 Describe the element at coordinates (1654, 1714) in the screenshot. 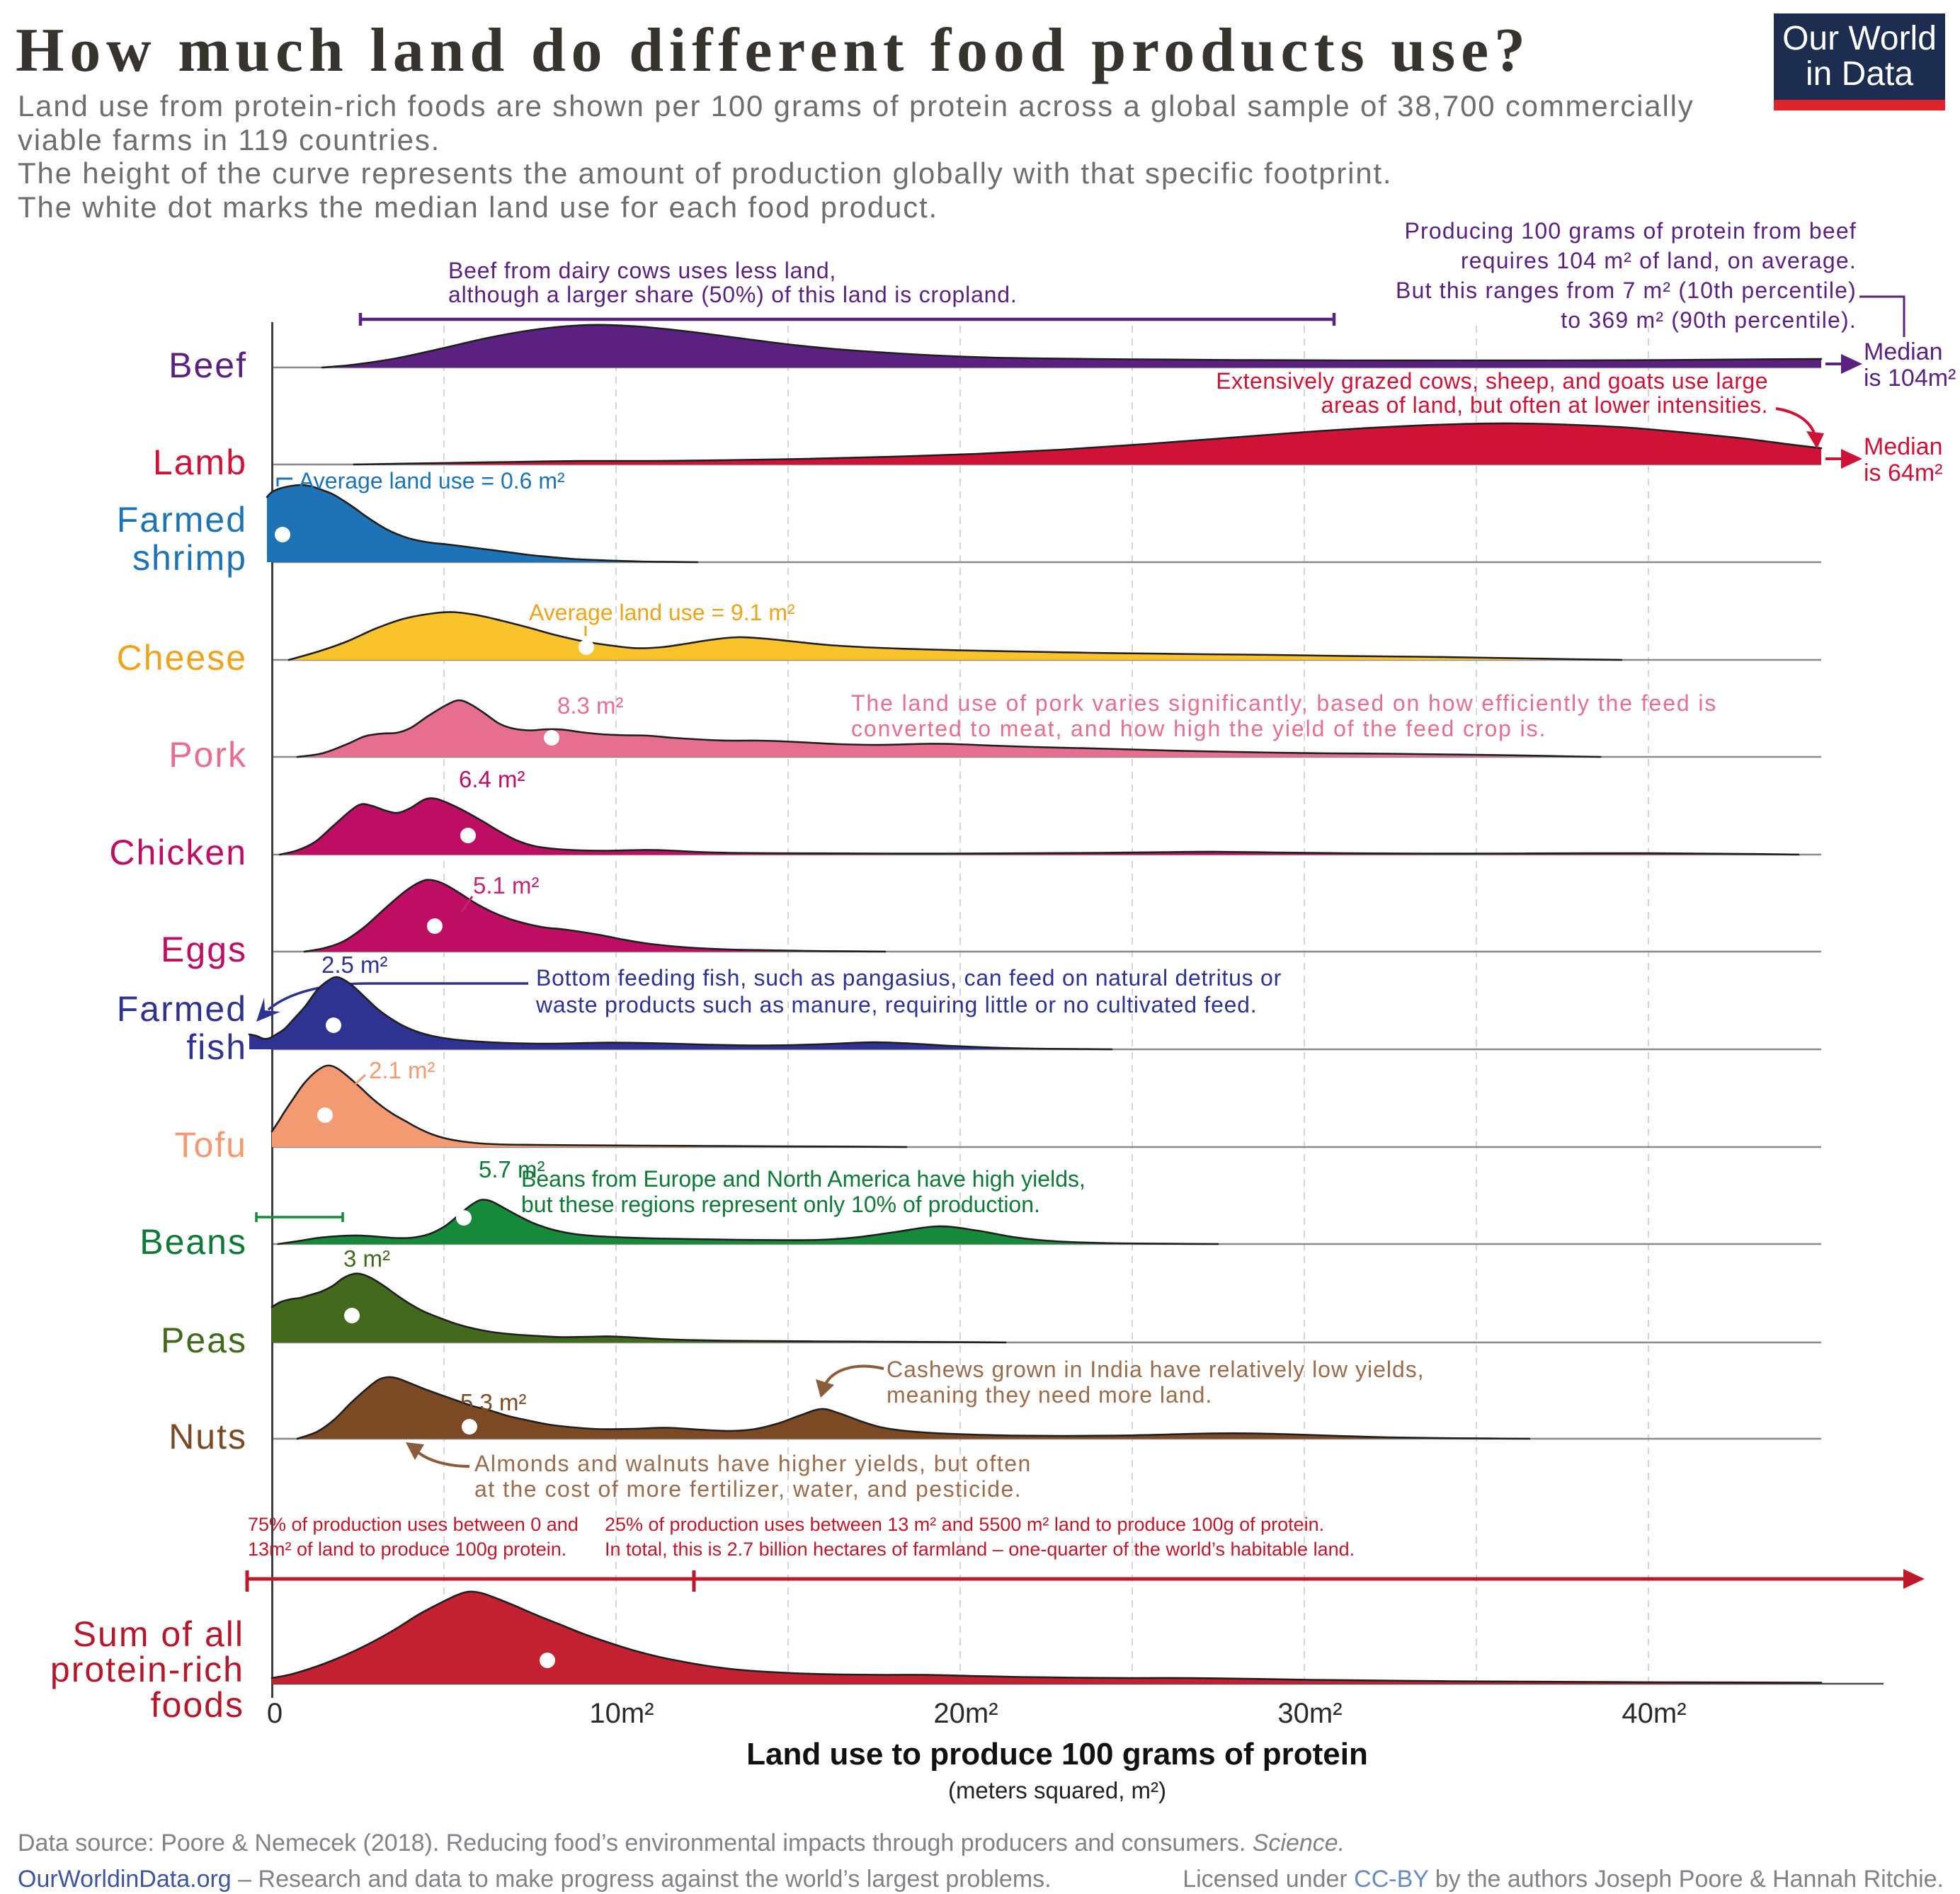

I see `svg-text: 40m²` at that location.